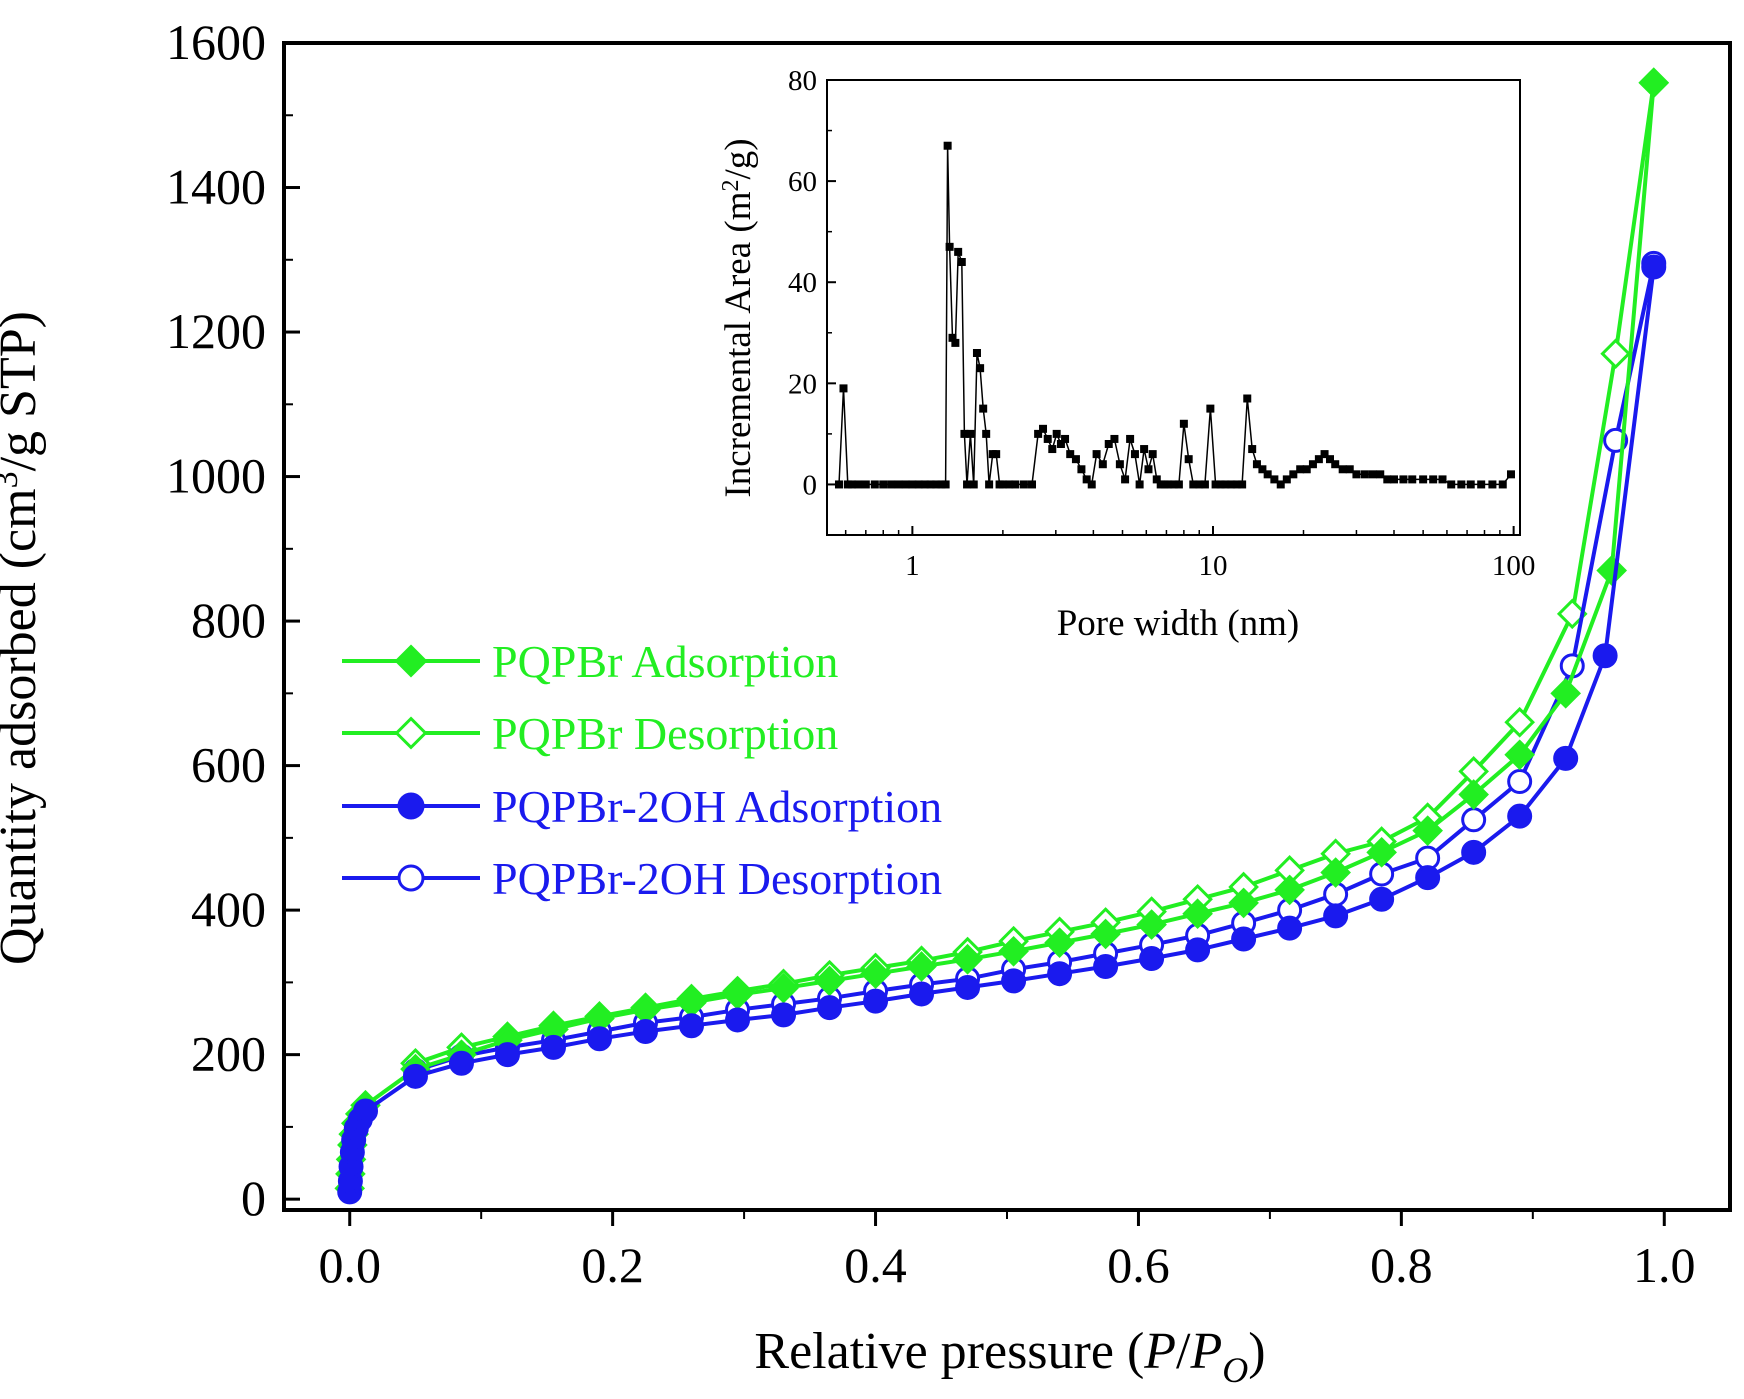  I want to click on legend-label: PQPBr Adsorption, so click(665, 661).